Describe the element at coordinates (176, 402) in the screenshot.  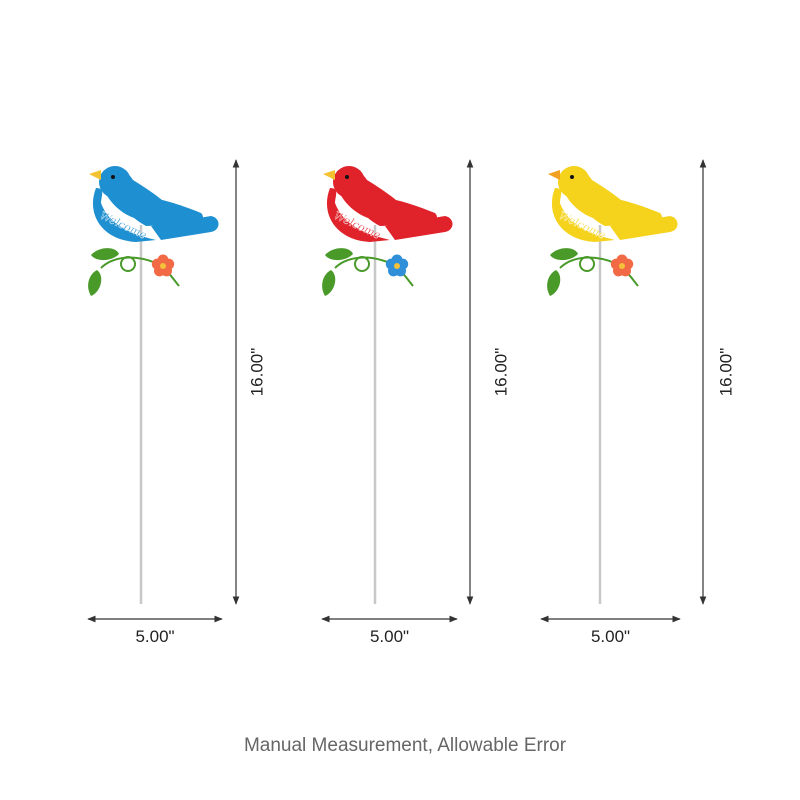
I see `product-1: Welcome 16.00" 5.00"` at that location.